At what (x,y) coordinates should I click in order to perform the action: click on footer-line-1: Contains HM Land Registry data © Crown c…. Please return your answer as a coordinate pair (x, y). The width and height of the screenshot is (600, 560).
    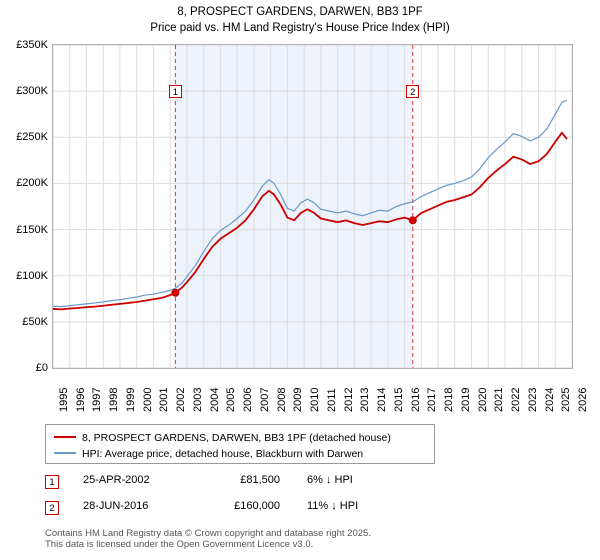
    Looking at the image, I should click on (208, 533).